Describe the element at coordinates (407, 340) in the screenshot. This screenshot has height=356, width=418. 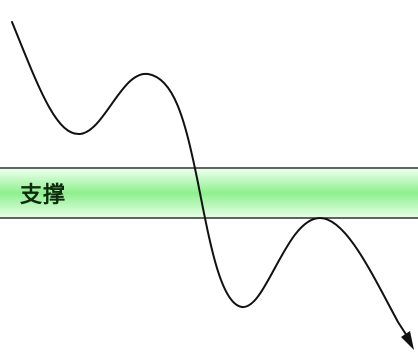
I see `arrow-down-right-icon` at that location.